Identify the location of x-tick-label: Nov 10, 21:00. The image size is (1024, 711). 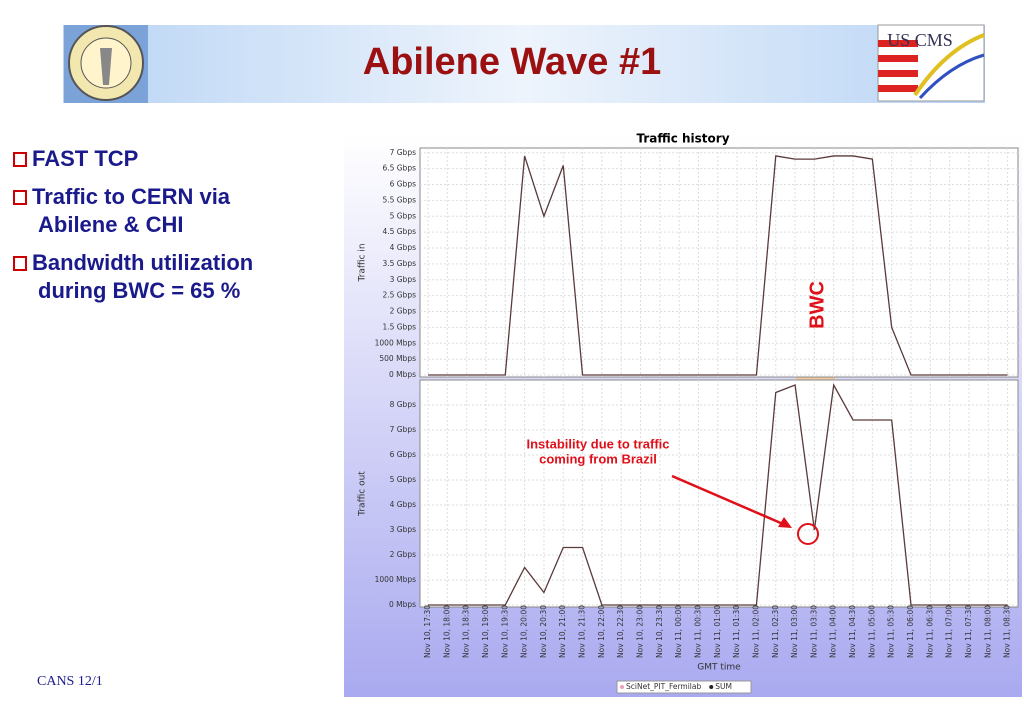
(562, 631).